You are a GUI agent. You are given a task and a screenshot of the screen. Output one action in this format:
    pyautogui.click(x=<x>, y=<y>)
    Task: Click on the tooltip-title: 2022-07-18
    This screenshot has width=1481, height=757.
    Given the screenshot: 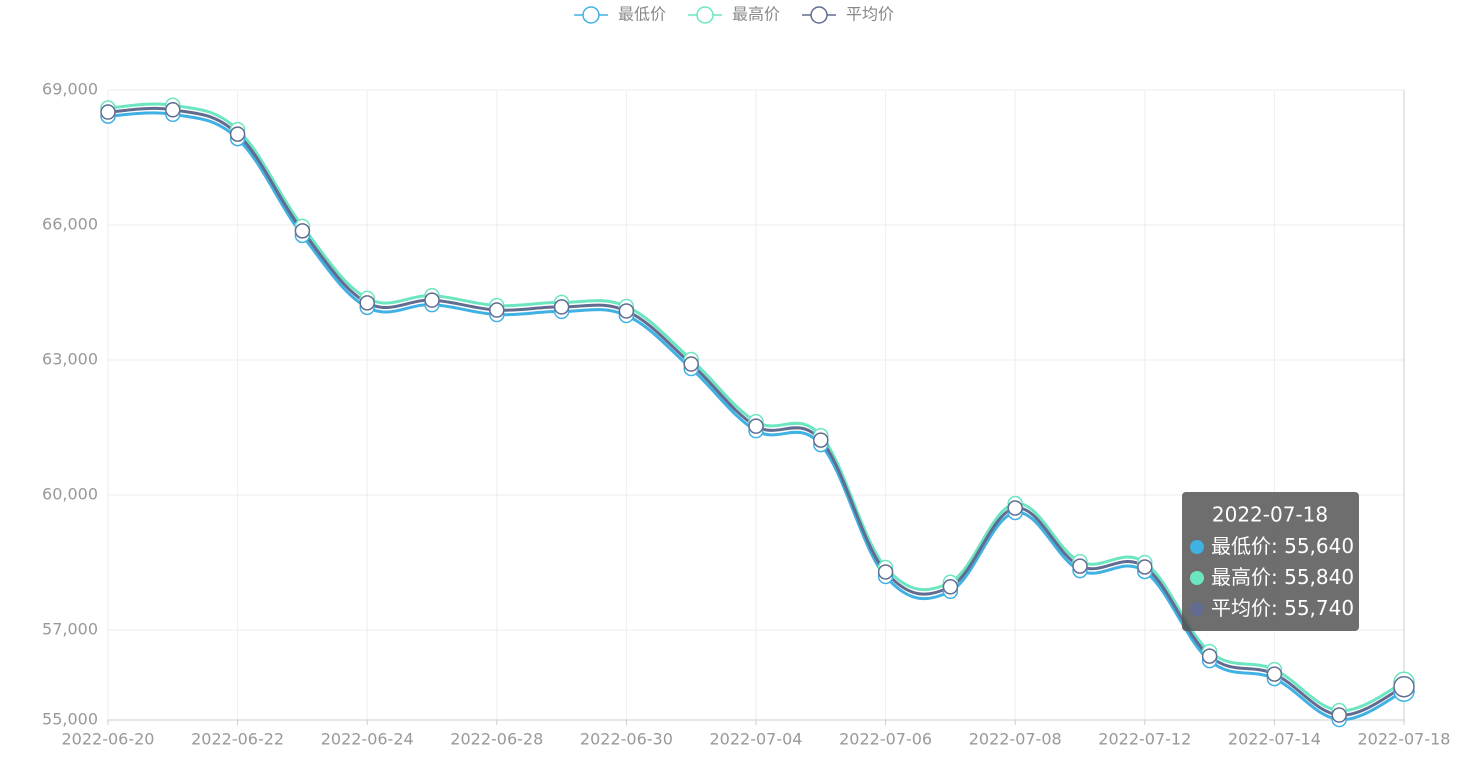 What is the action you would take?
    pyautogui.click(x=1270, y=515)
    